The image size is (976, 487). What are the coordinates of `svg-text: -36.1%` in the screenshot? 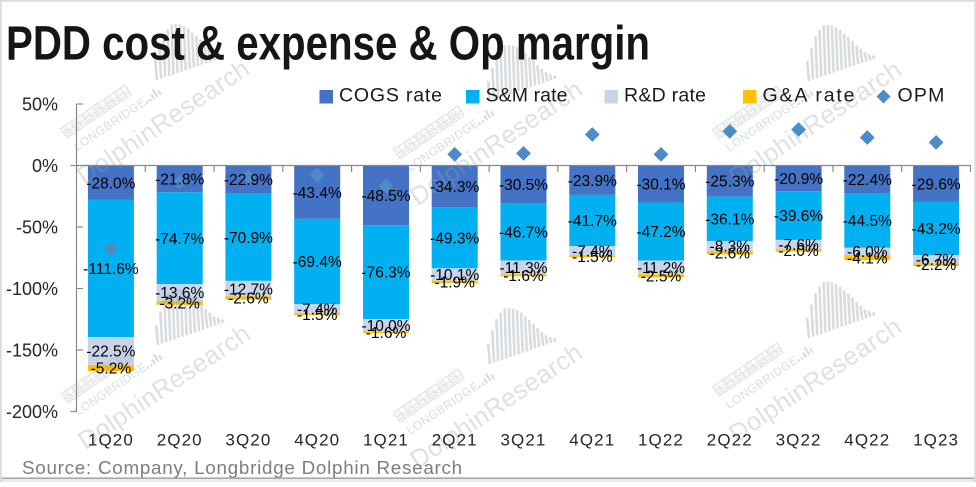 It's located at (729, 219).